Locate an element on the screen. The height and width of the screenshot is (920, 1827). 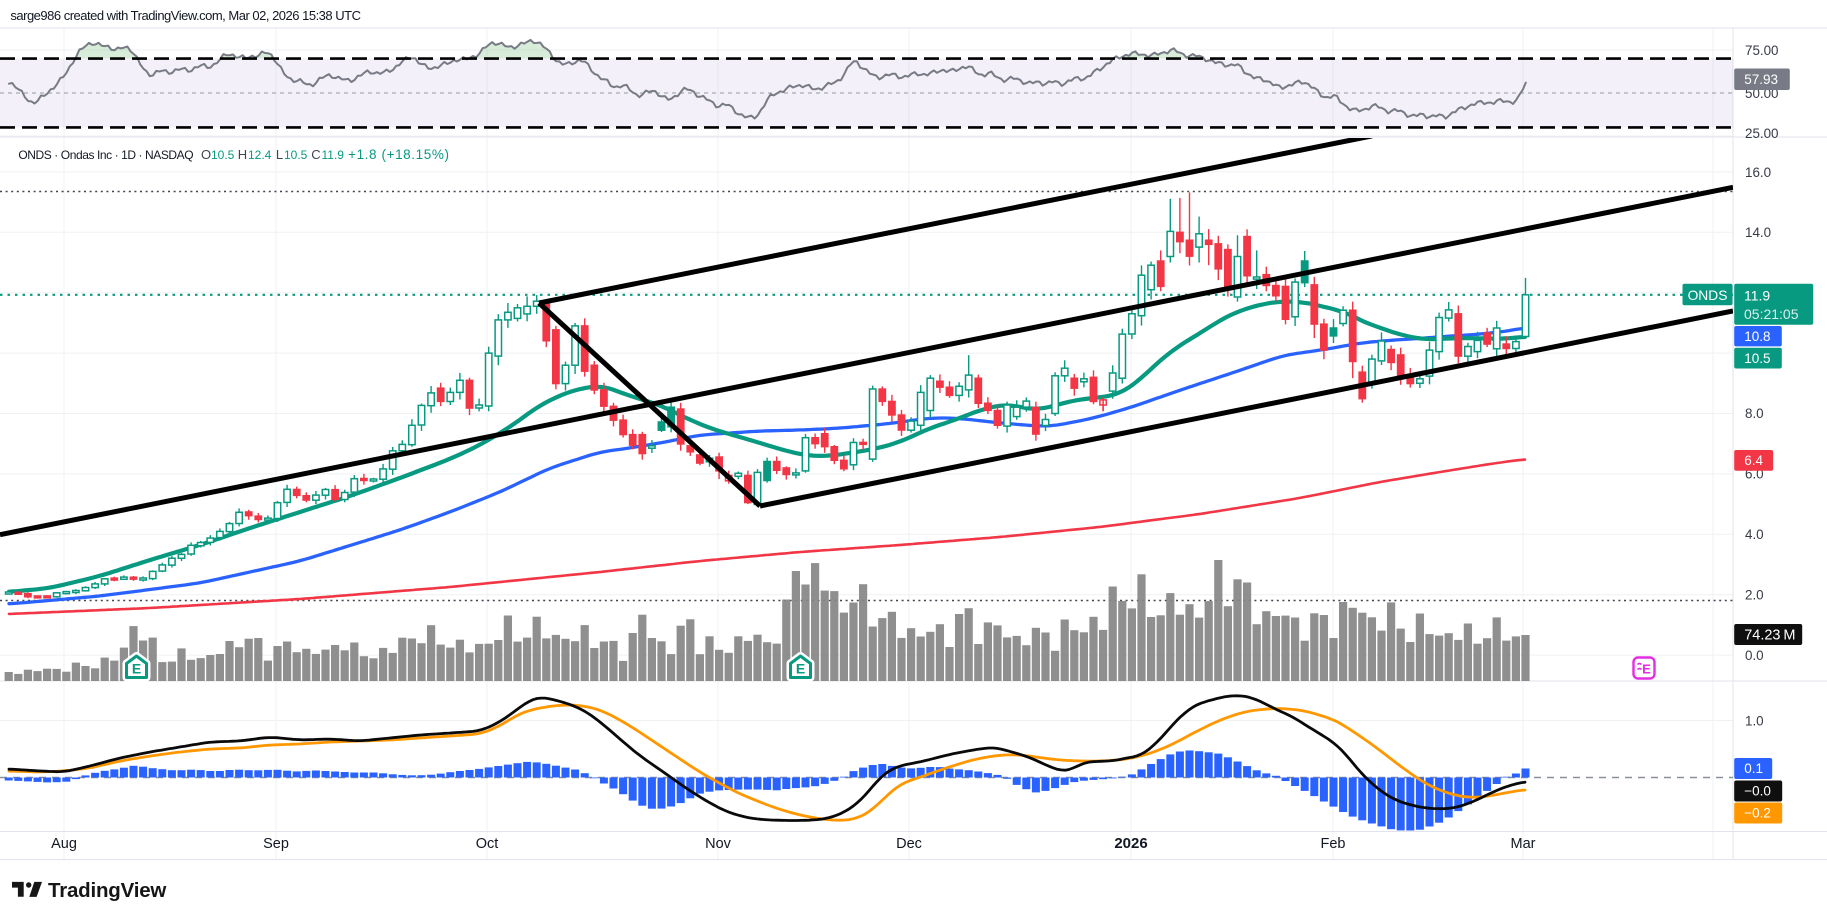
svg-text: ONDS · Ondas Inc · 1D · NASDAQ is located at coordinates (105, 155).